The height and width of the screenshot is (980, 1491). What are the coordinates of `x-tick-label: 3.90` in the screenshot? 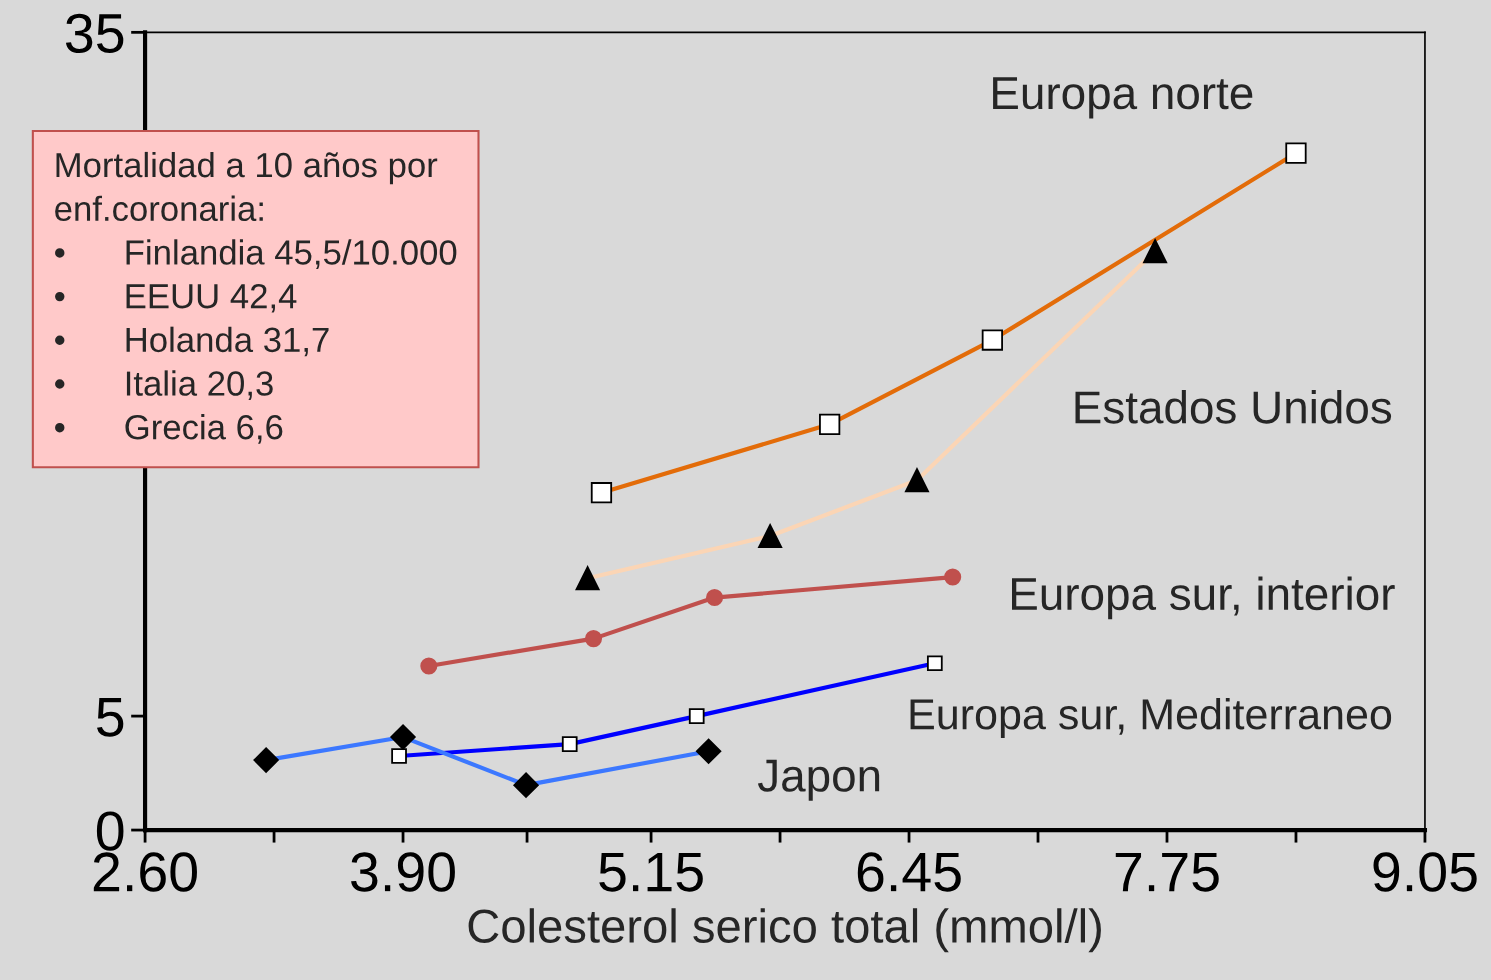 It's located at (403, 872).